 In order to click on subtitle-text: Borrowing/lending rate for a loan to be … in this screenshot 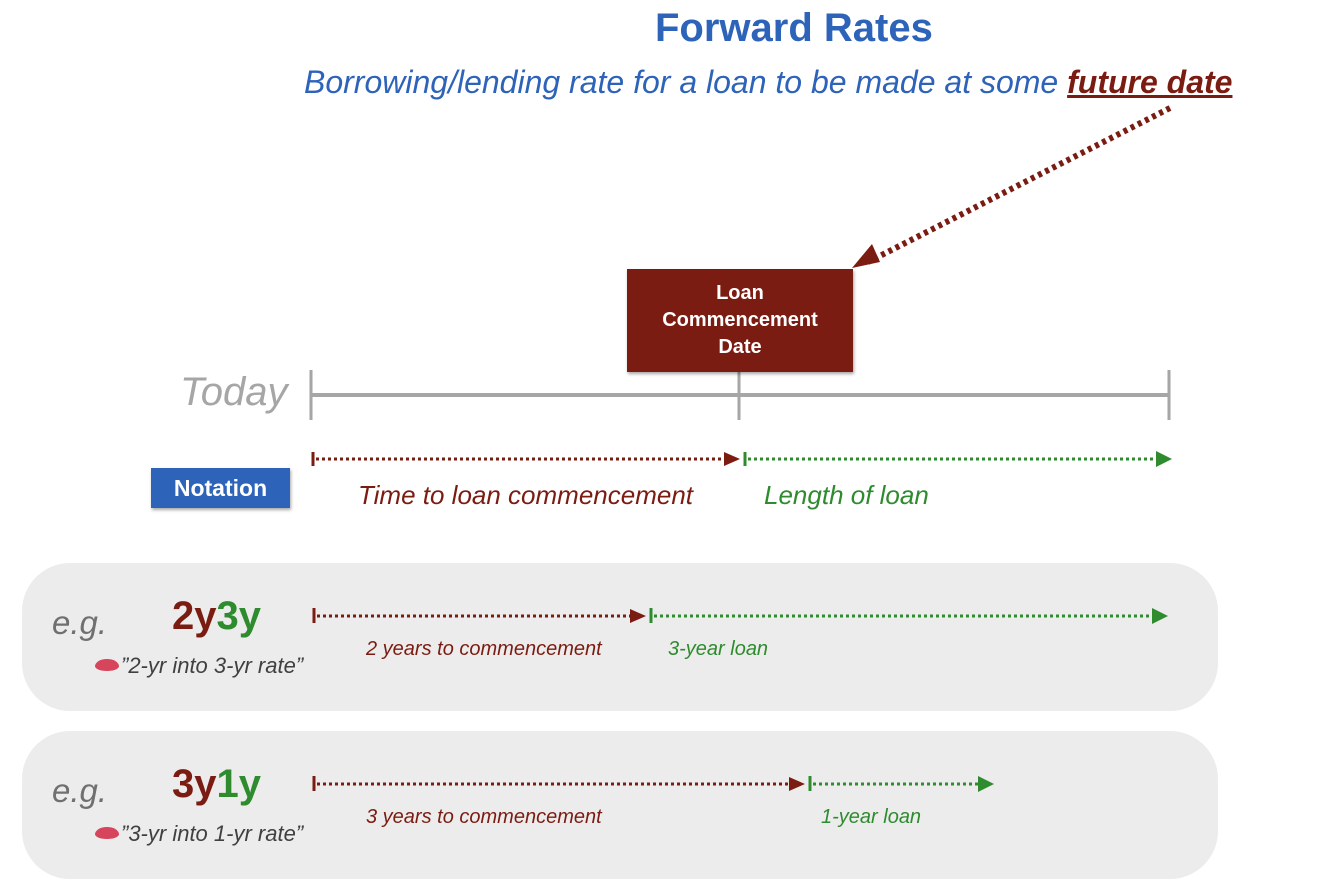, I will do `click(686, 82)`.